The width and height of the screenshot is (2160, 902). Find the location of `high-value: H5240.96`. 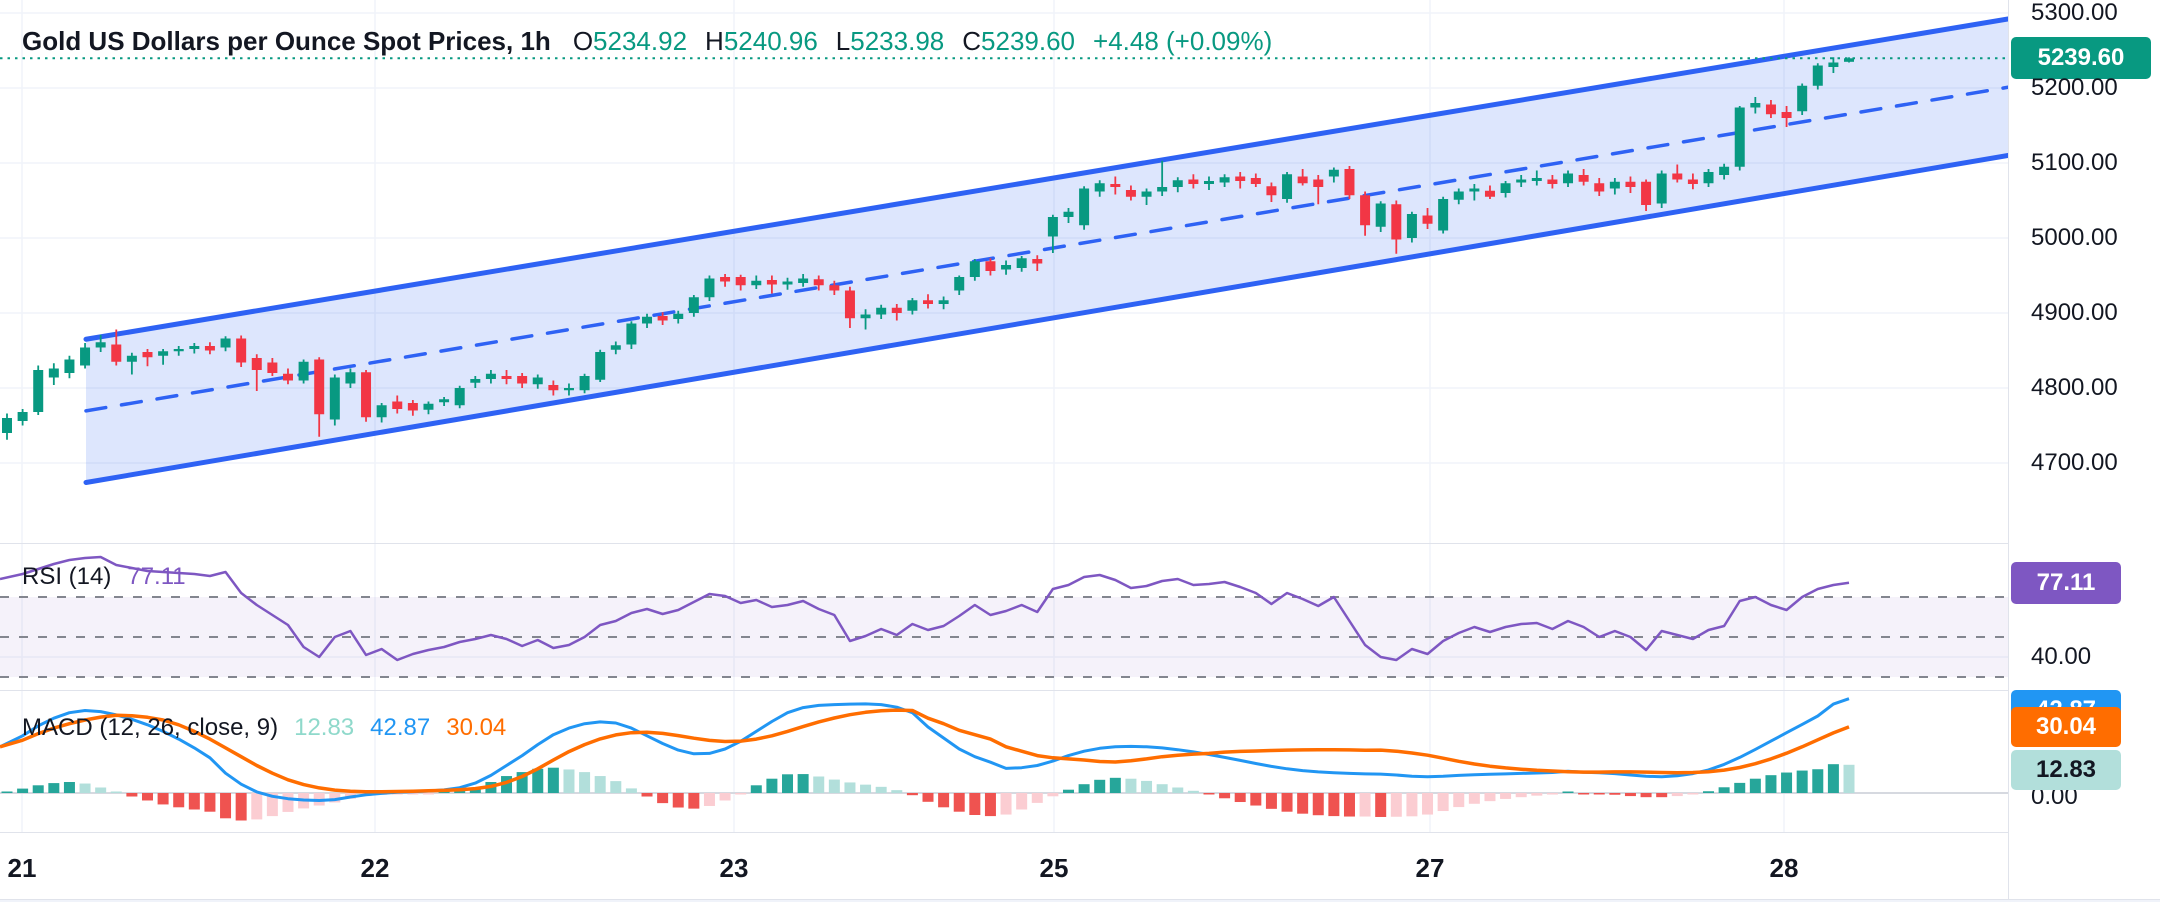

high-value: H5240.96 is located at coordinates (761, 41).